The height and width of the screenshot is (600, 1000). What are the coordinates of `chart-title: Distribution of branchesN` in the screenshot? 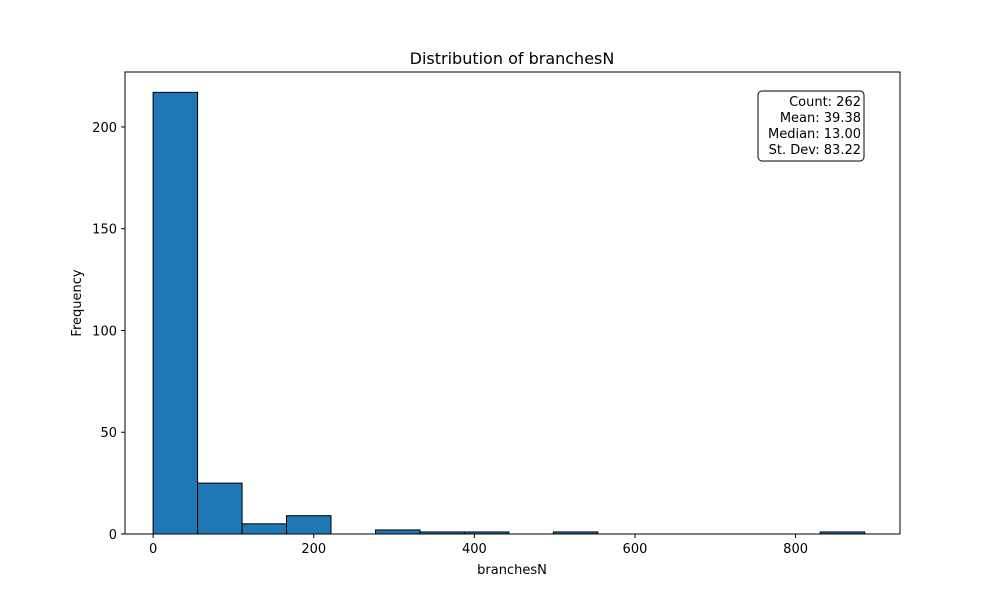 It's located at (512, 58).